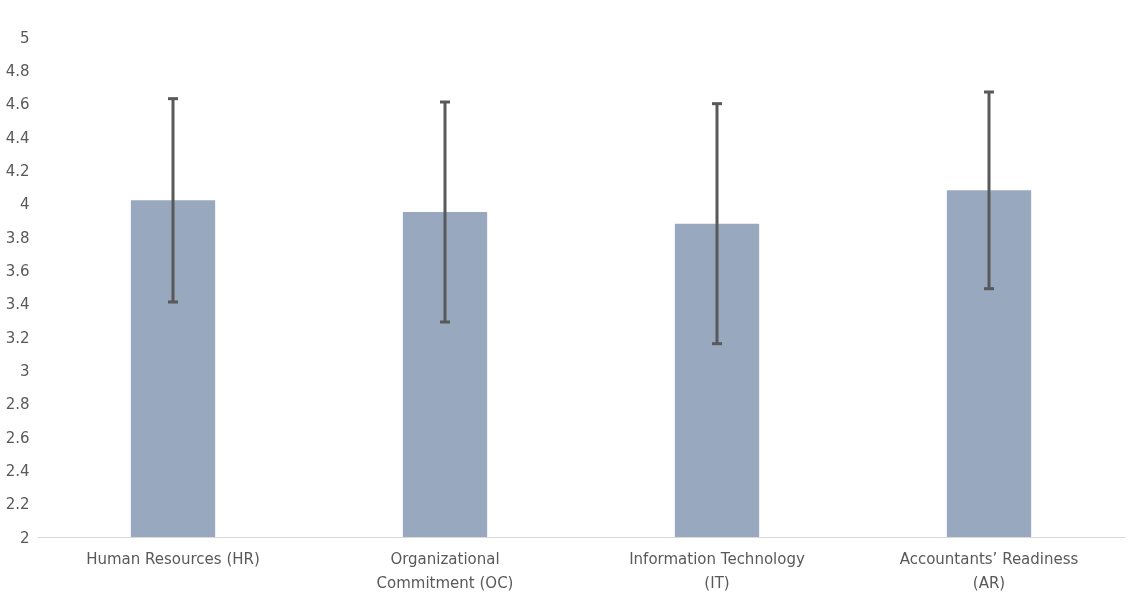 This screenshot has height=601, width=1141. I want to click on y-tick-label: 2.2, so click(17, 504).